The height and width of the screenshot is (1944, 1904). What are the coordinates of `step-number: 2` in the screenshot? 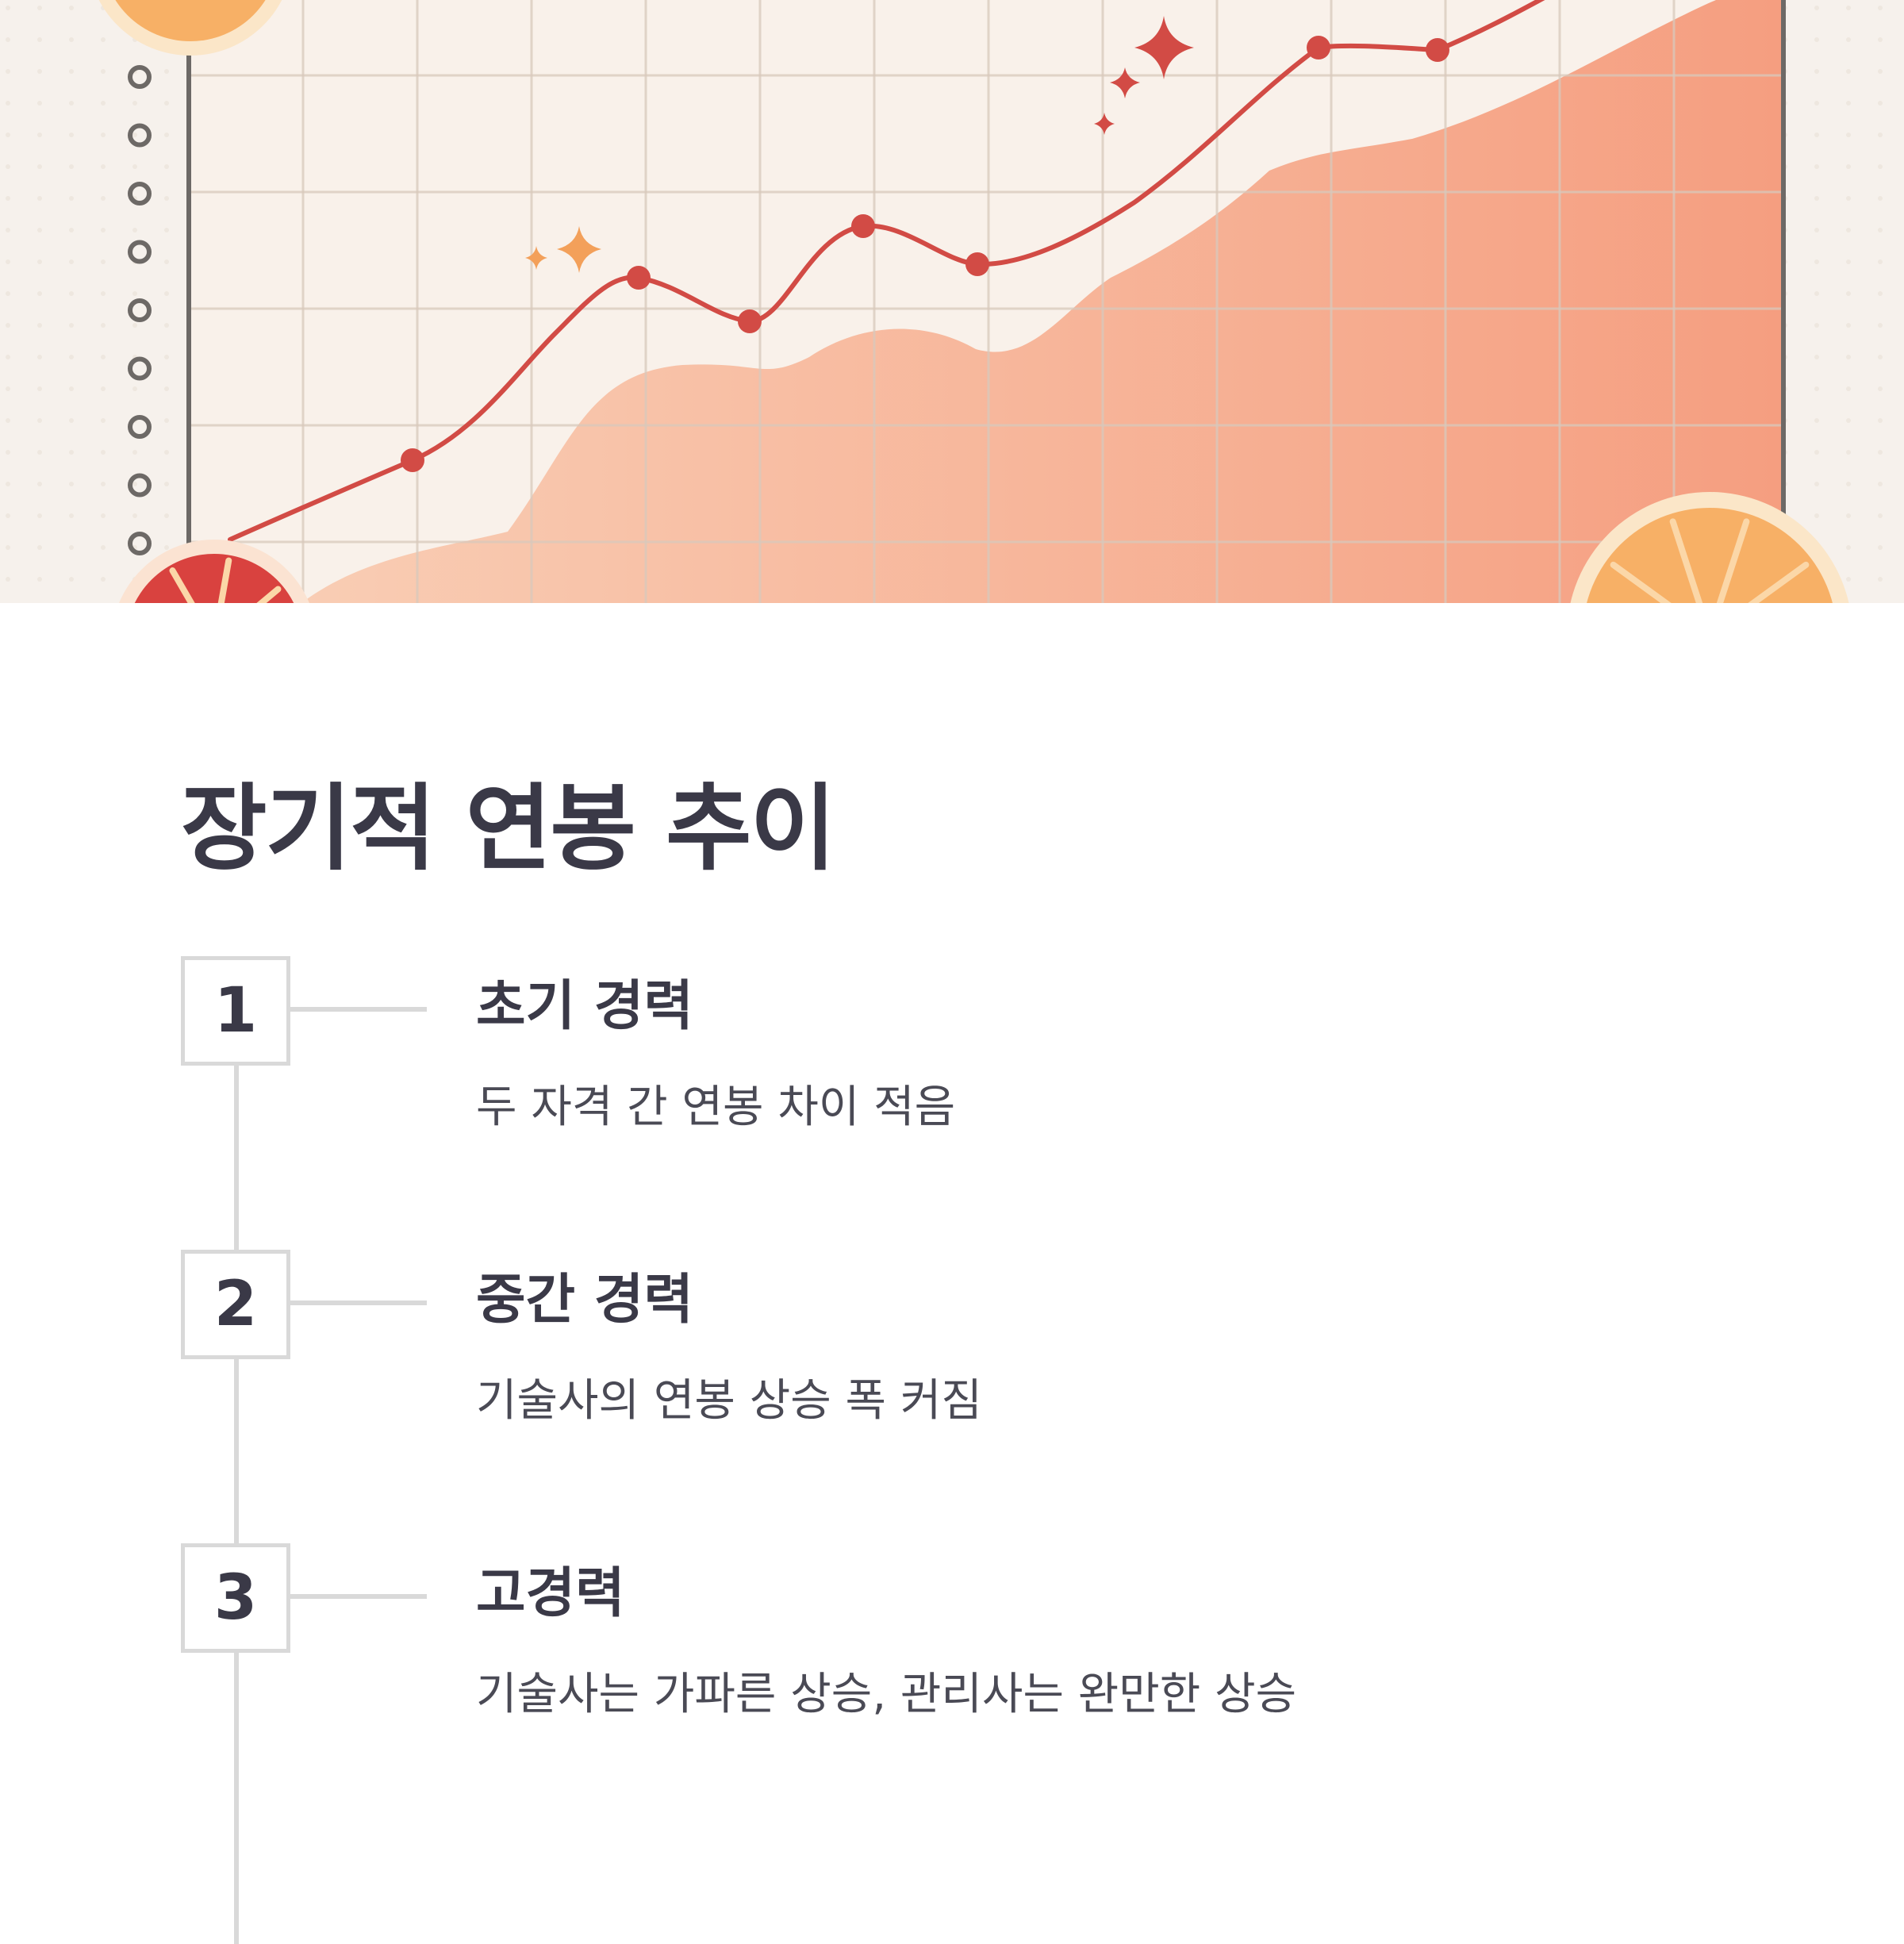 It's located at (235, 1304).